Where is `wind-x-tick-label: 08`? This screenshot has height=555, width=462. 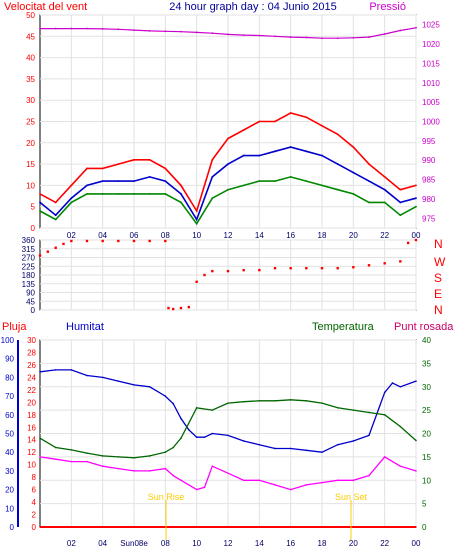
wind-x-tick-label: 08 is located at coordinates (165, 235).